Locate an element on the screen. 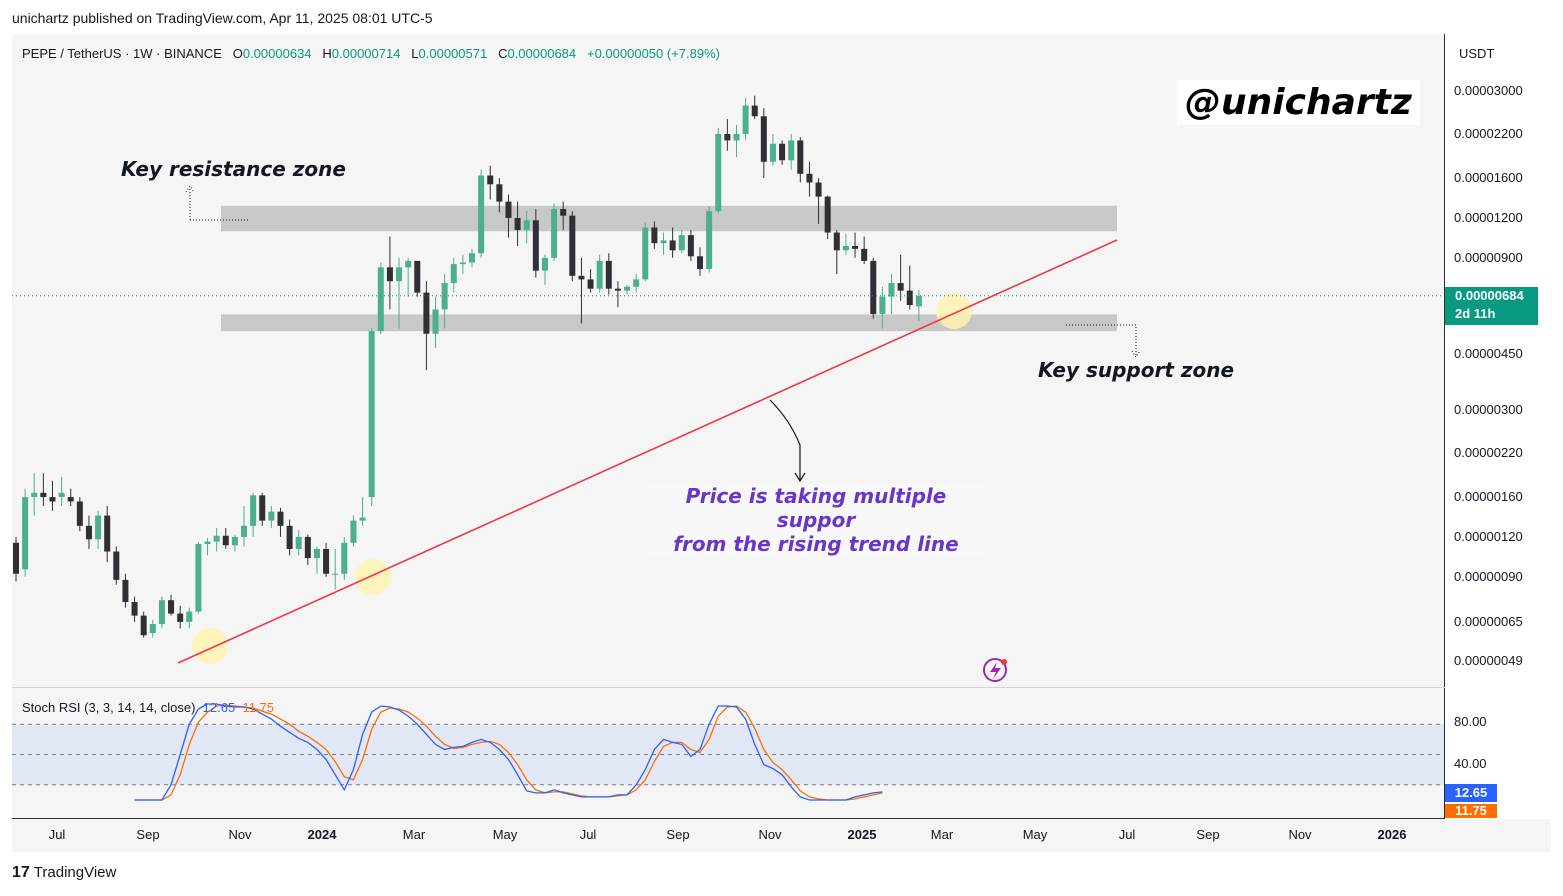  time-tick: Sep is located at coordinates (148, 834).